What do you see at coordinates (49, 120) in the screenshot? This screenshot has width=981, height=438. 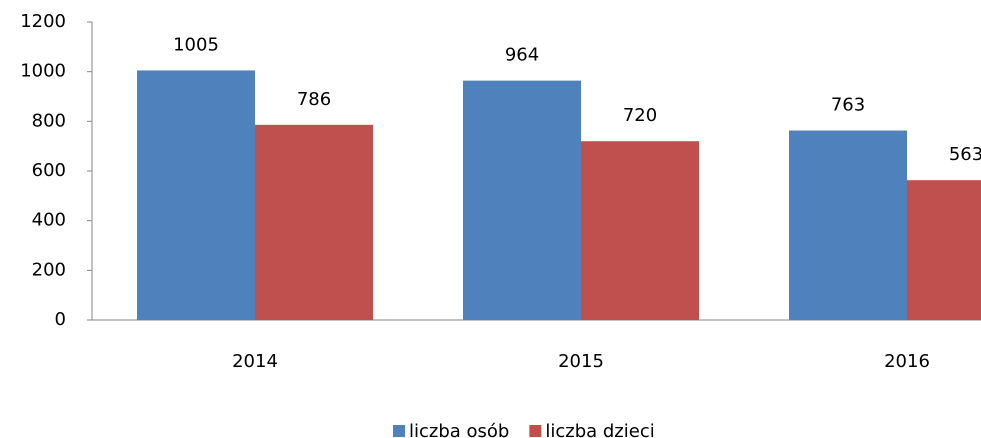 I see `y-tick-label: 800` at bounding box center [49, 120].